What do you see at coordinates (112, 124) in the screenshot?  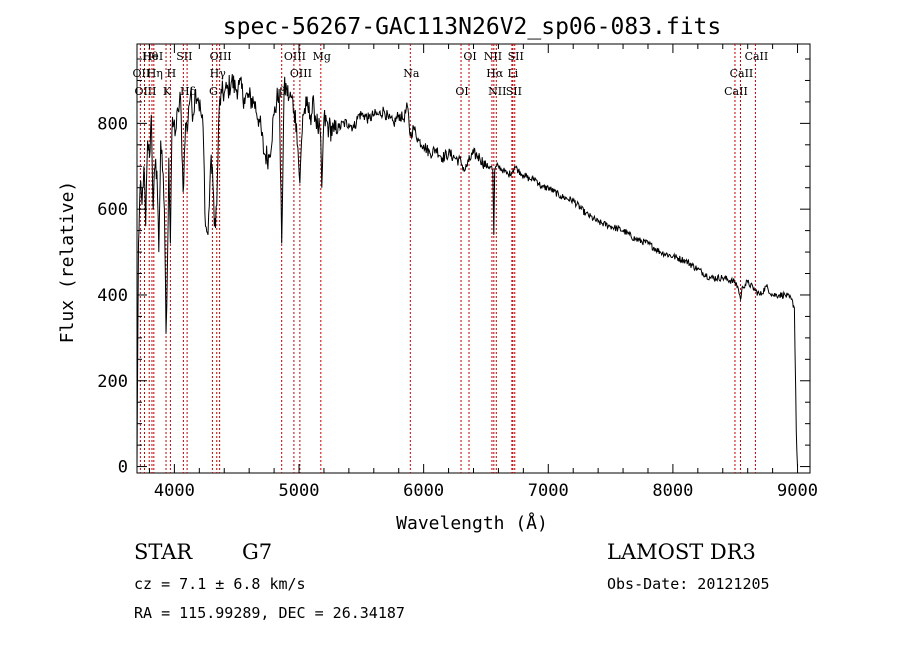 I see `y-tick-label: 800` at bounding box center [112, 124].